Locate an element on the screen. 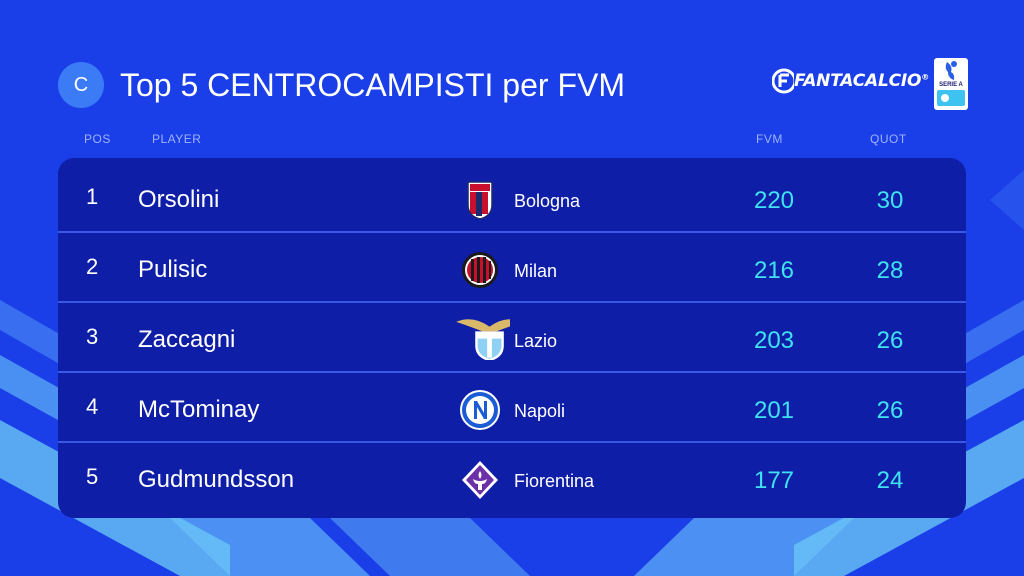 This screenshot has width=1024, height=576. table-row: 1 Orsolini Bologna 220 30 is located at coordinates (512, 197).